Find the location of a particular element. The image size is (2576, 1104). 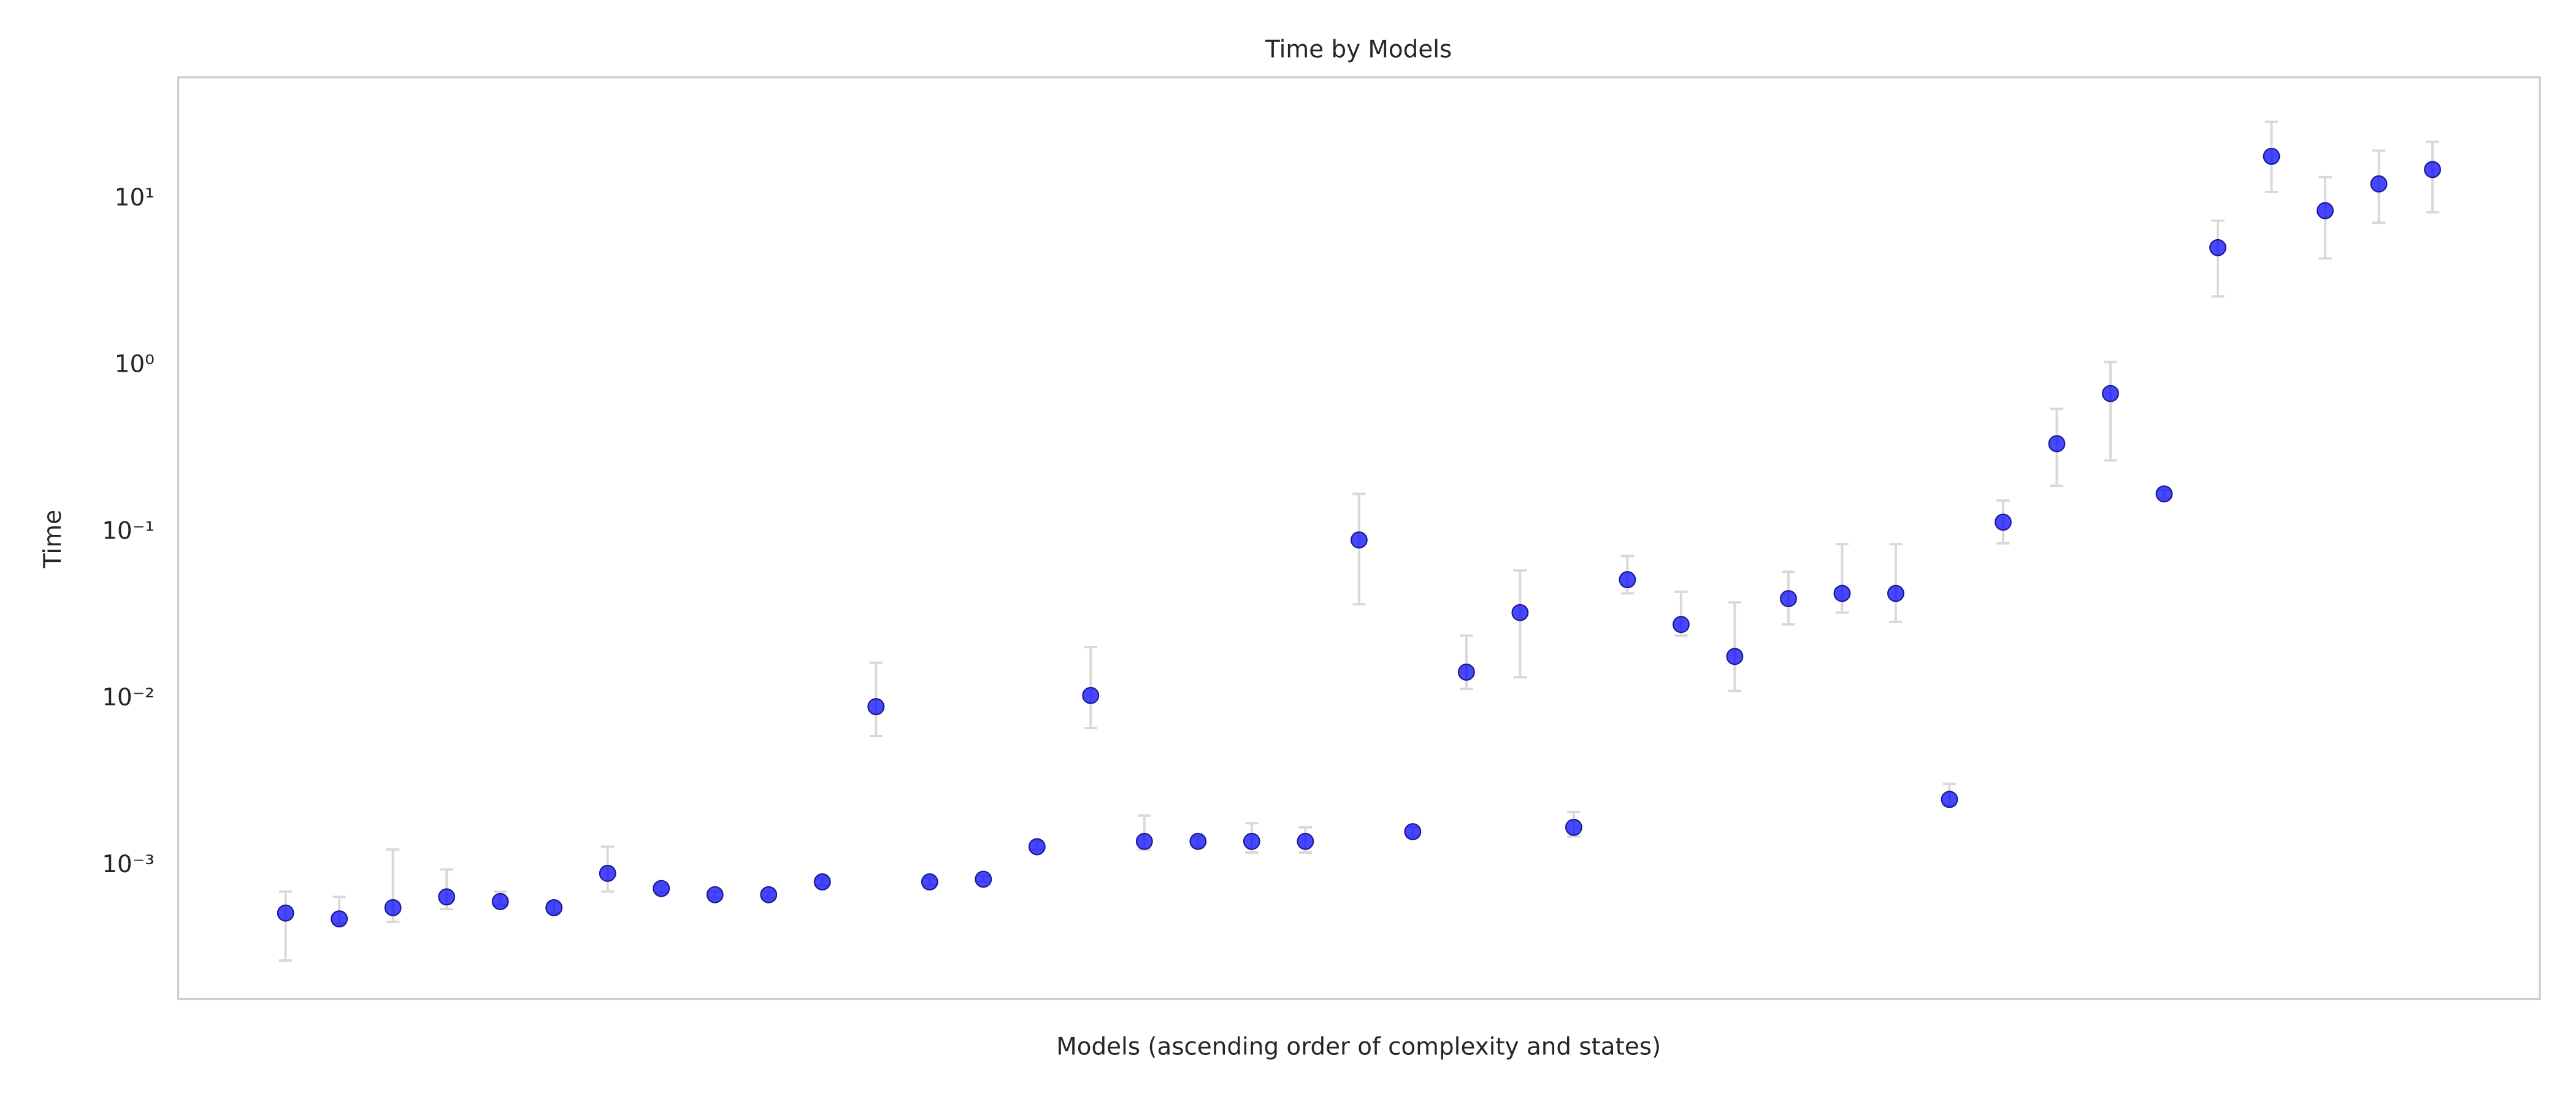

y-tick-label: 10¹ is located at coordinates (135, 198).